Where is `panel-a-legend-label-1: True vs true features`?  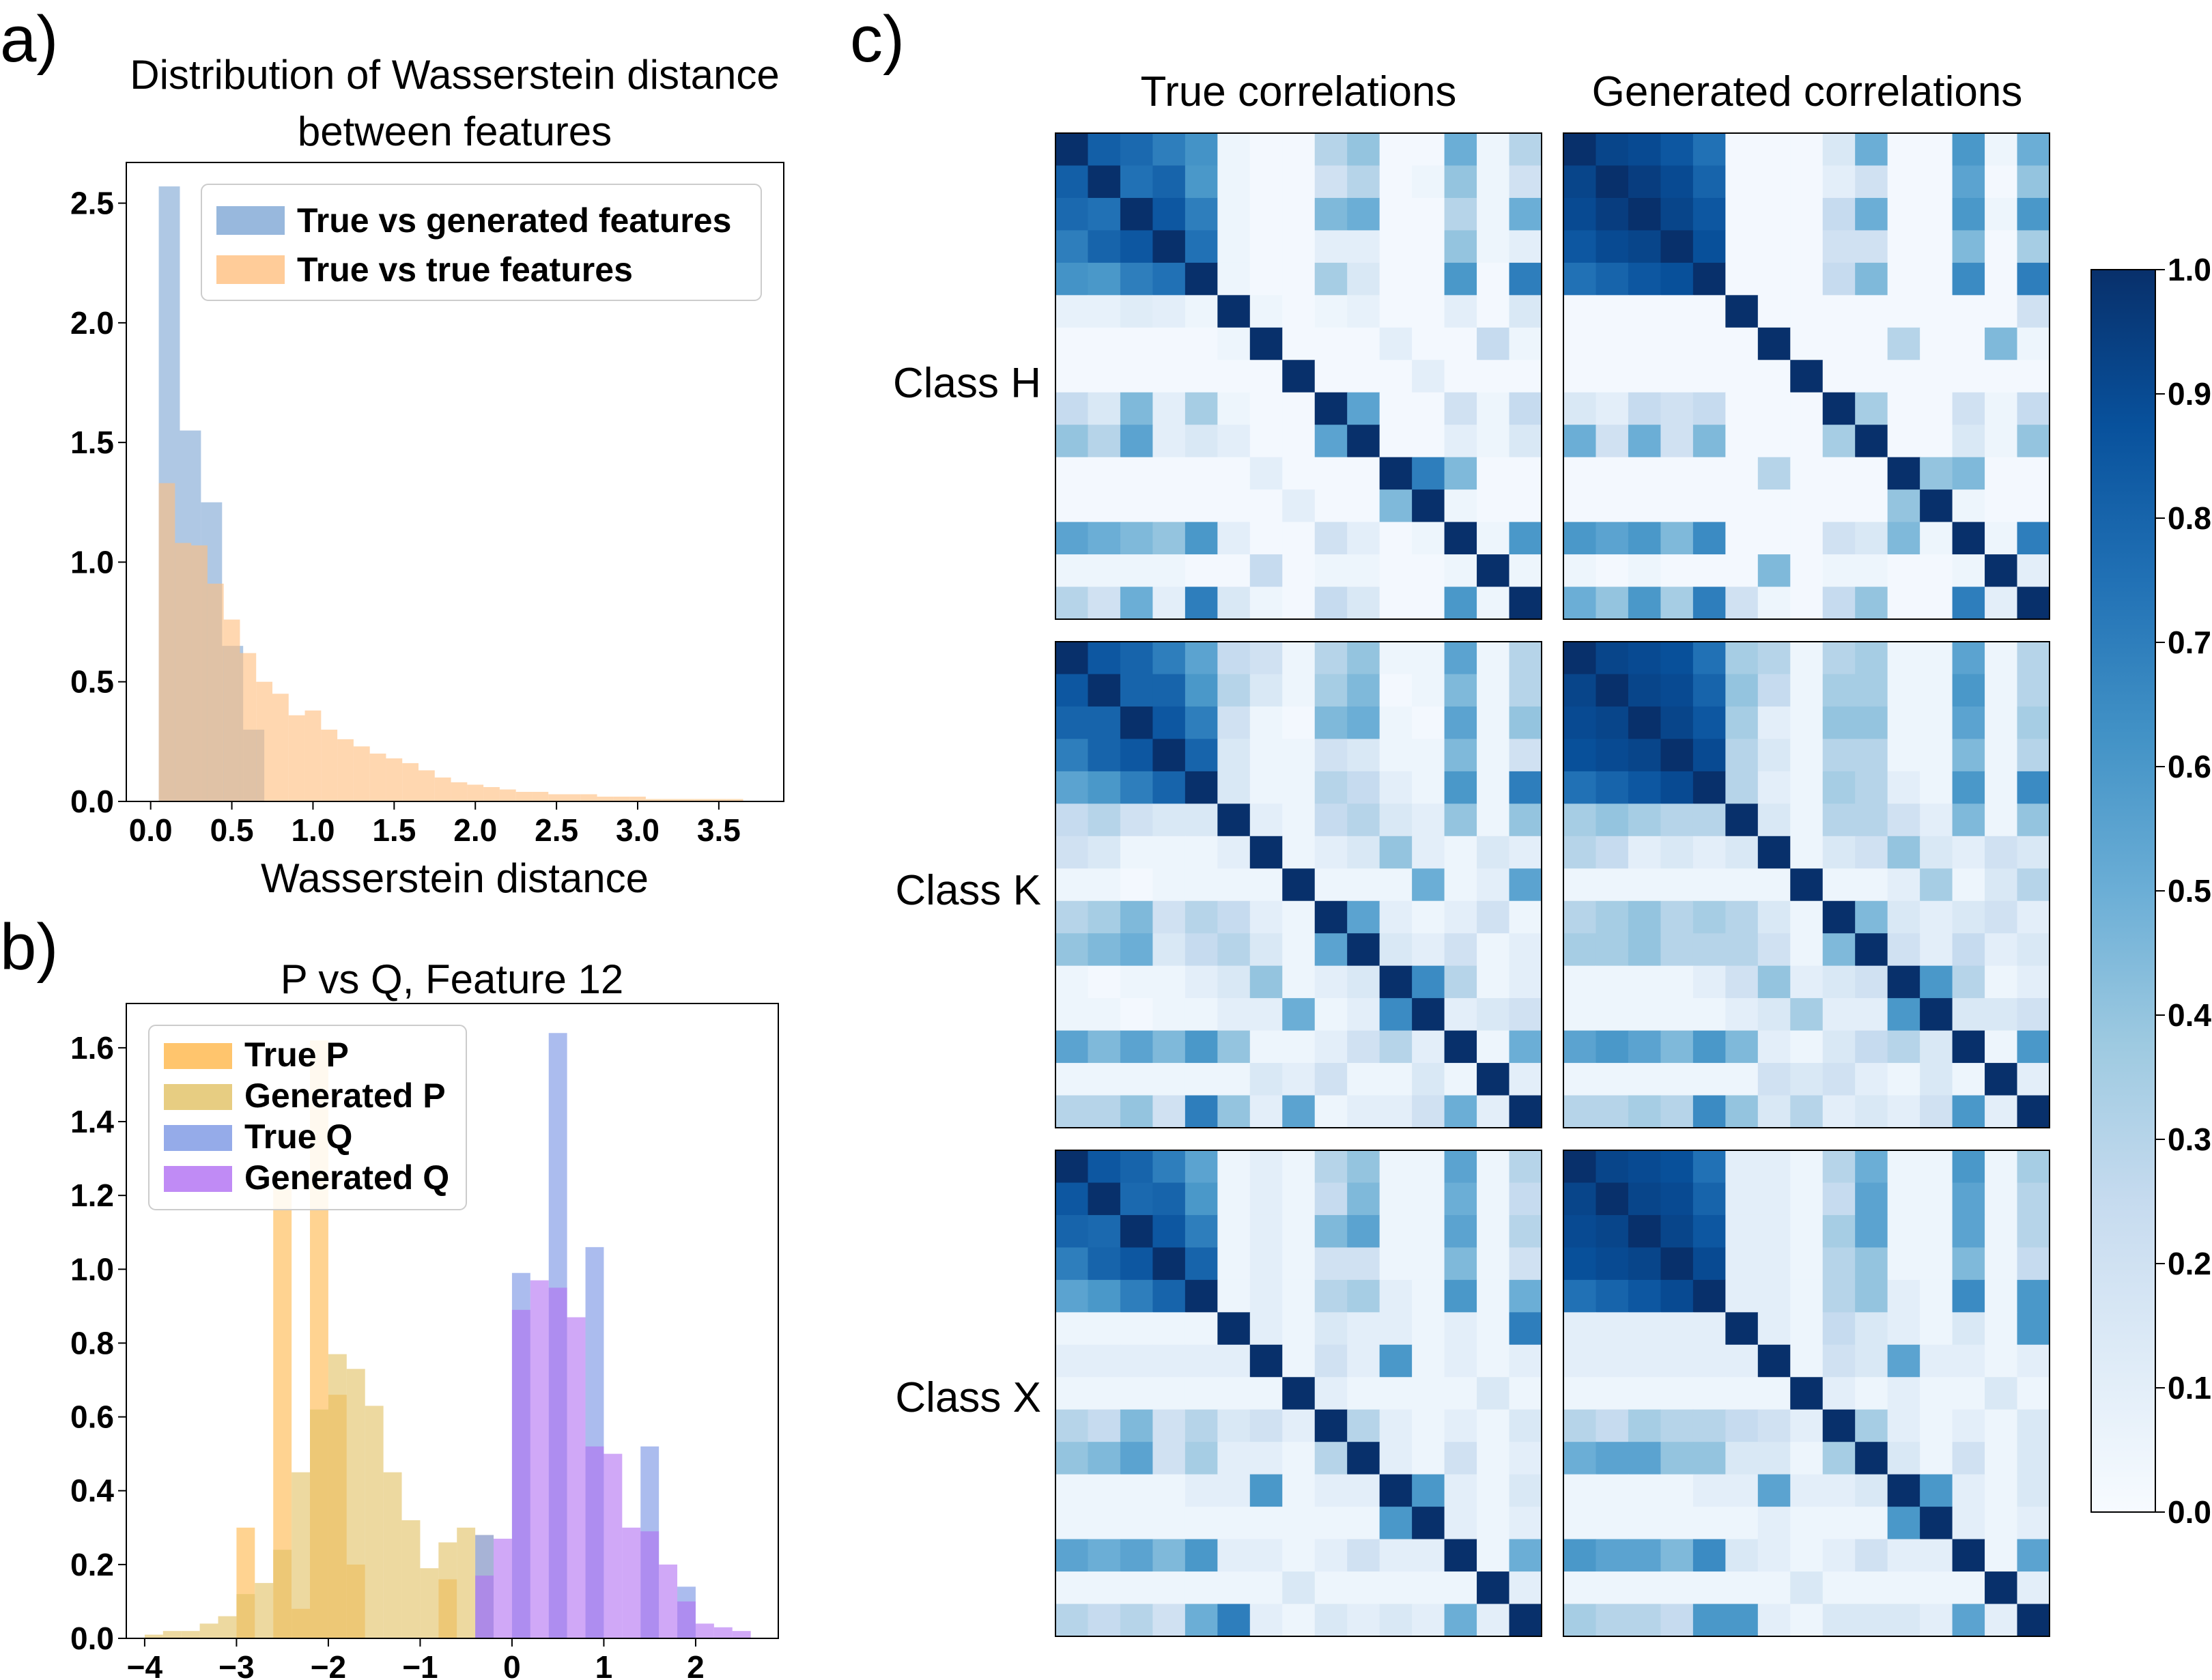 panel-a-legend-label-1: True vs true features is located at coordinates (465, 270).